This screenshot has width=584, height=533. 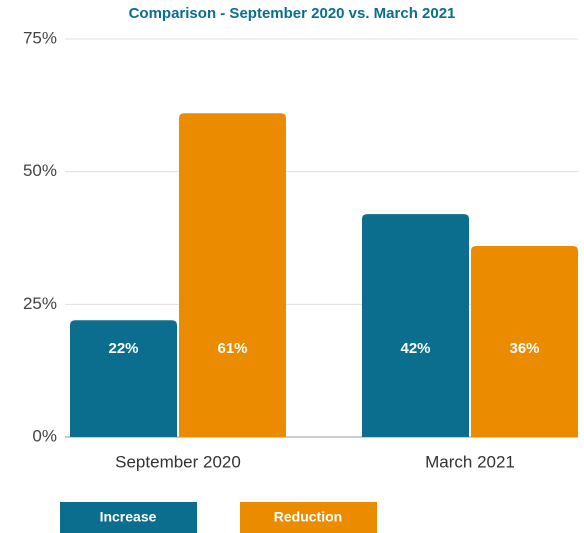 I want to click on y-tick-label: 25%, so click(x=40, y=303).